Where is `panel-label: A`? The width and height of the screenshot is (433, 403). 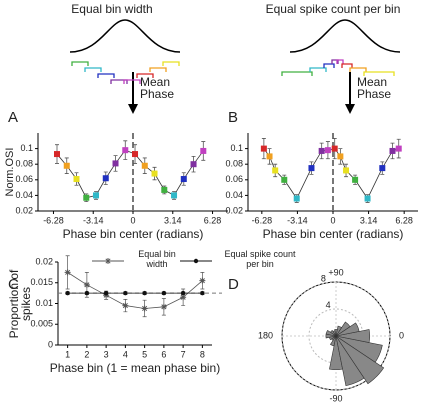
panel-label: A is located at coordinates (13, 117).